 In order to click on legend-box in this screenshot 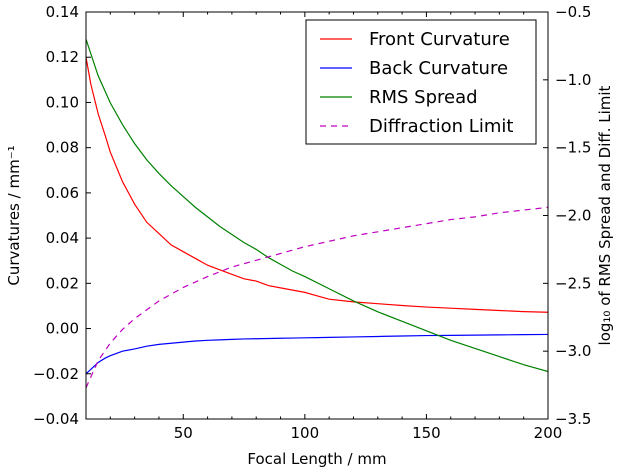, I will do `click(421, 82)`.